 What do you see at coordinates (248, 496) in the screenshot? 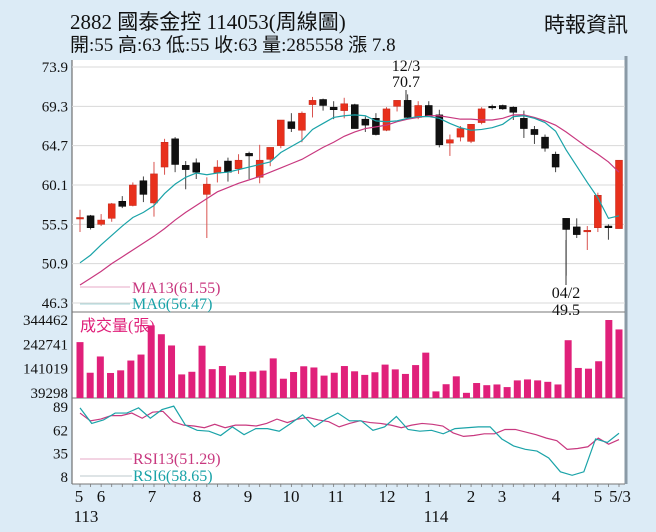
I see `x-tick-month: 9` at bounding box center [248, 496].